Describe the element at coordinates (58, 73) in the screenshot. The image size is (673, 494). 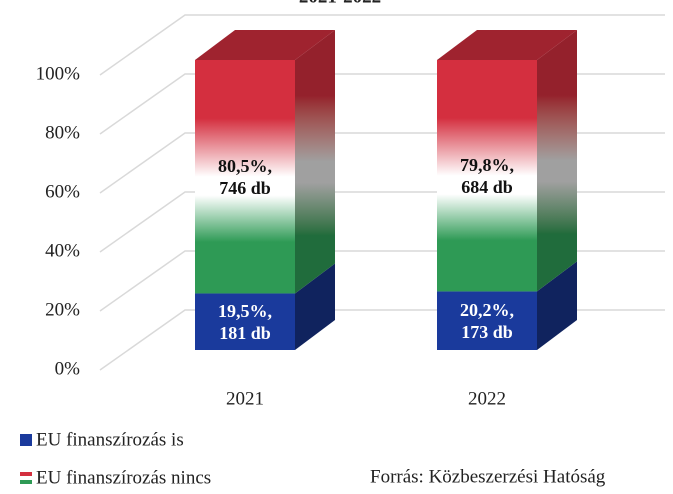
I see `y-tick-label: 100%` at that location.